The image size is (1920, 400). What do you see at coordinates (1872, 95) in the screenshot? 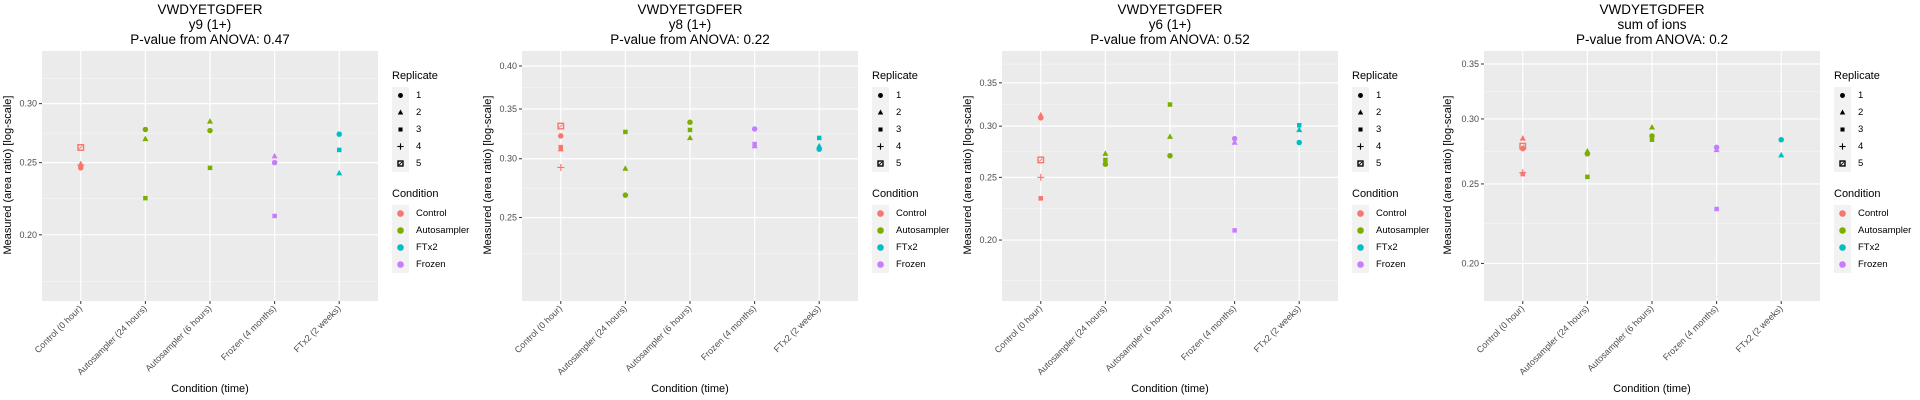
I see `legend-item-replicate: 1` at bounding box center [1872, 95].